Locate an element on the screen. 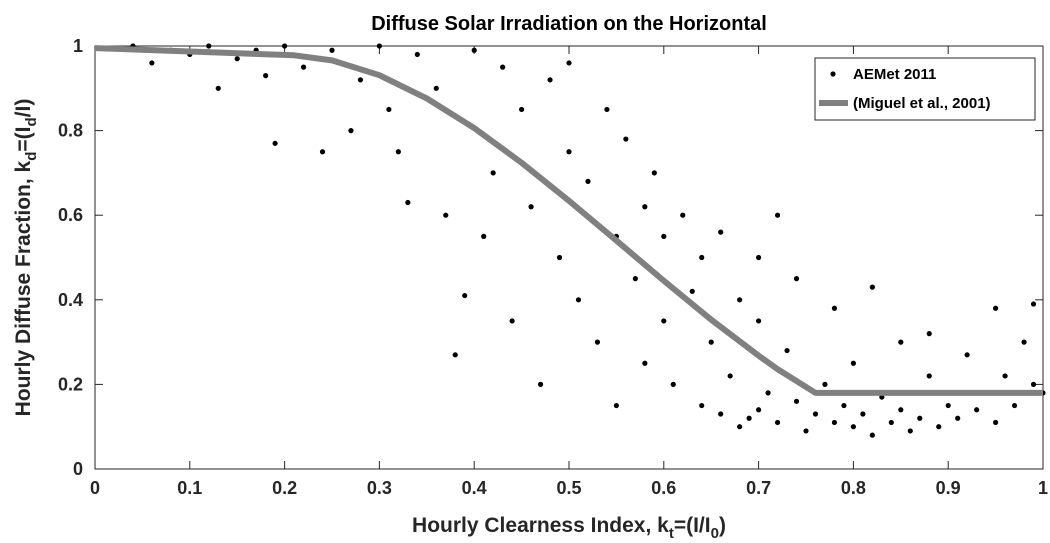 Image resolution: width=1050 pixels, height=543 pixels. x-axis-label-subscript: t is located at coordinates (671, 533).